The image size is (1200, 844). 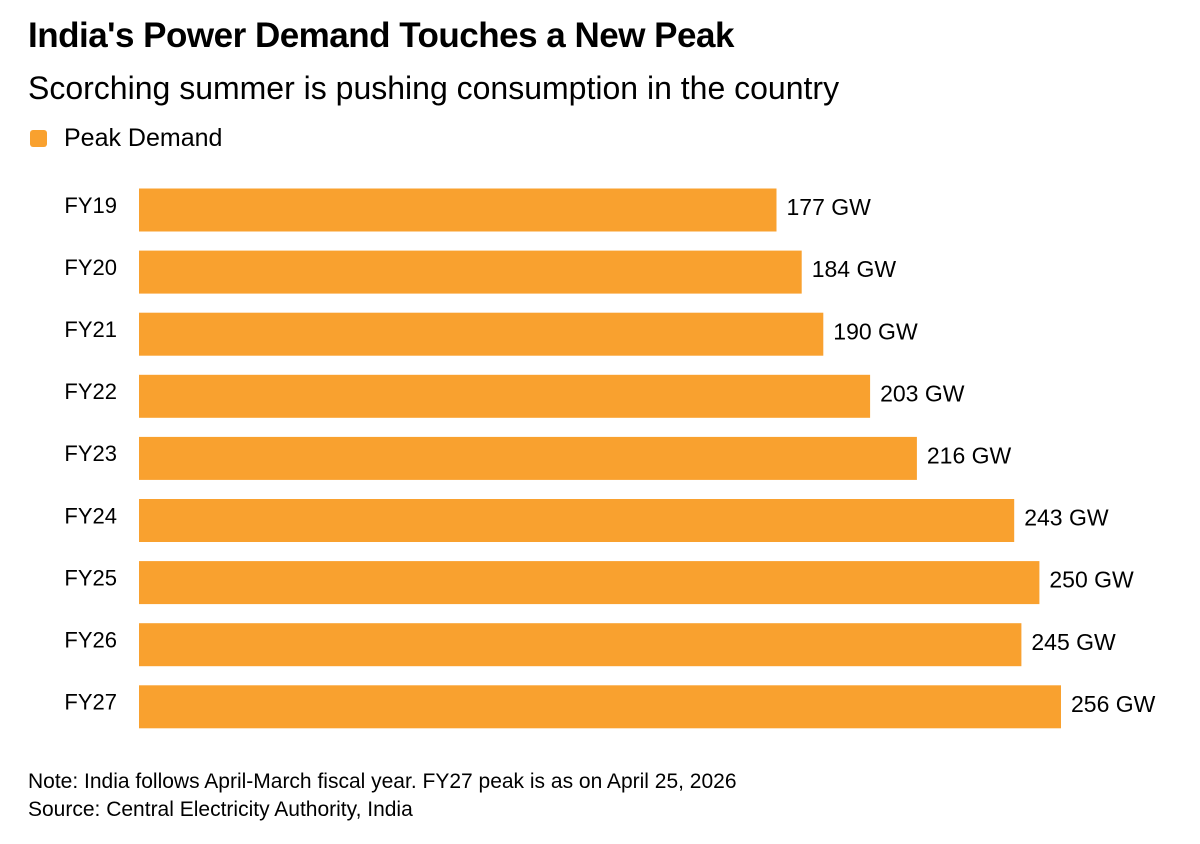 What do you see at coordinates (90, 577) in the screenshot?
I see `category-label: FY25` at bounding box center [90, 577].